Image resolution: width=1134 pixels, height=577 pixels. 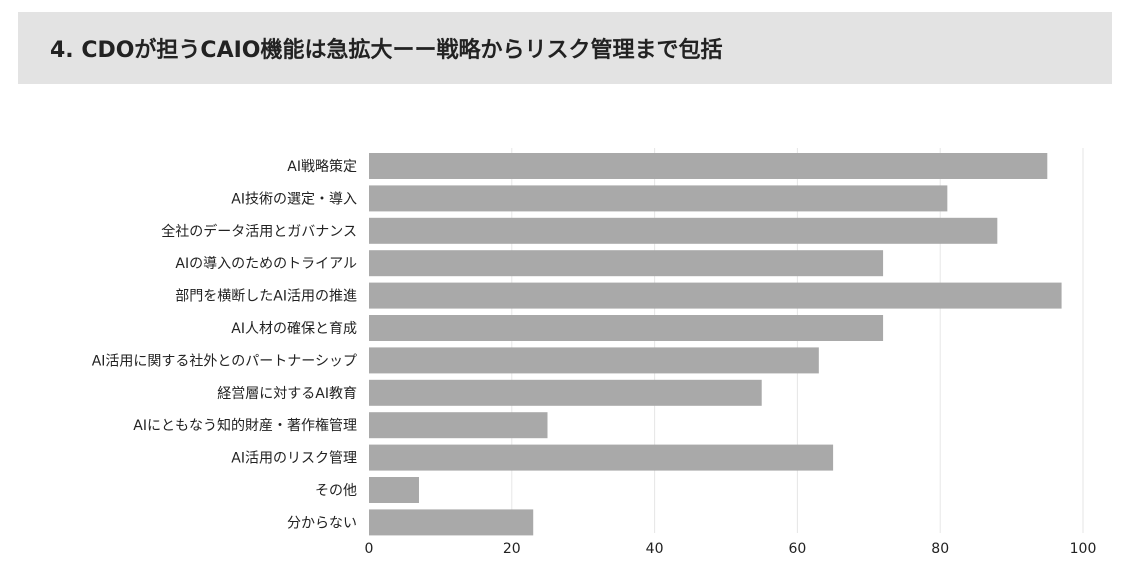 What do you see at coordinates (287, 394) in the screenshot?
I see `category-label: 経営層に対するAI教育` at bounding box center [287, 394].